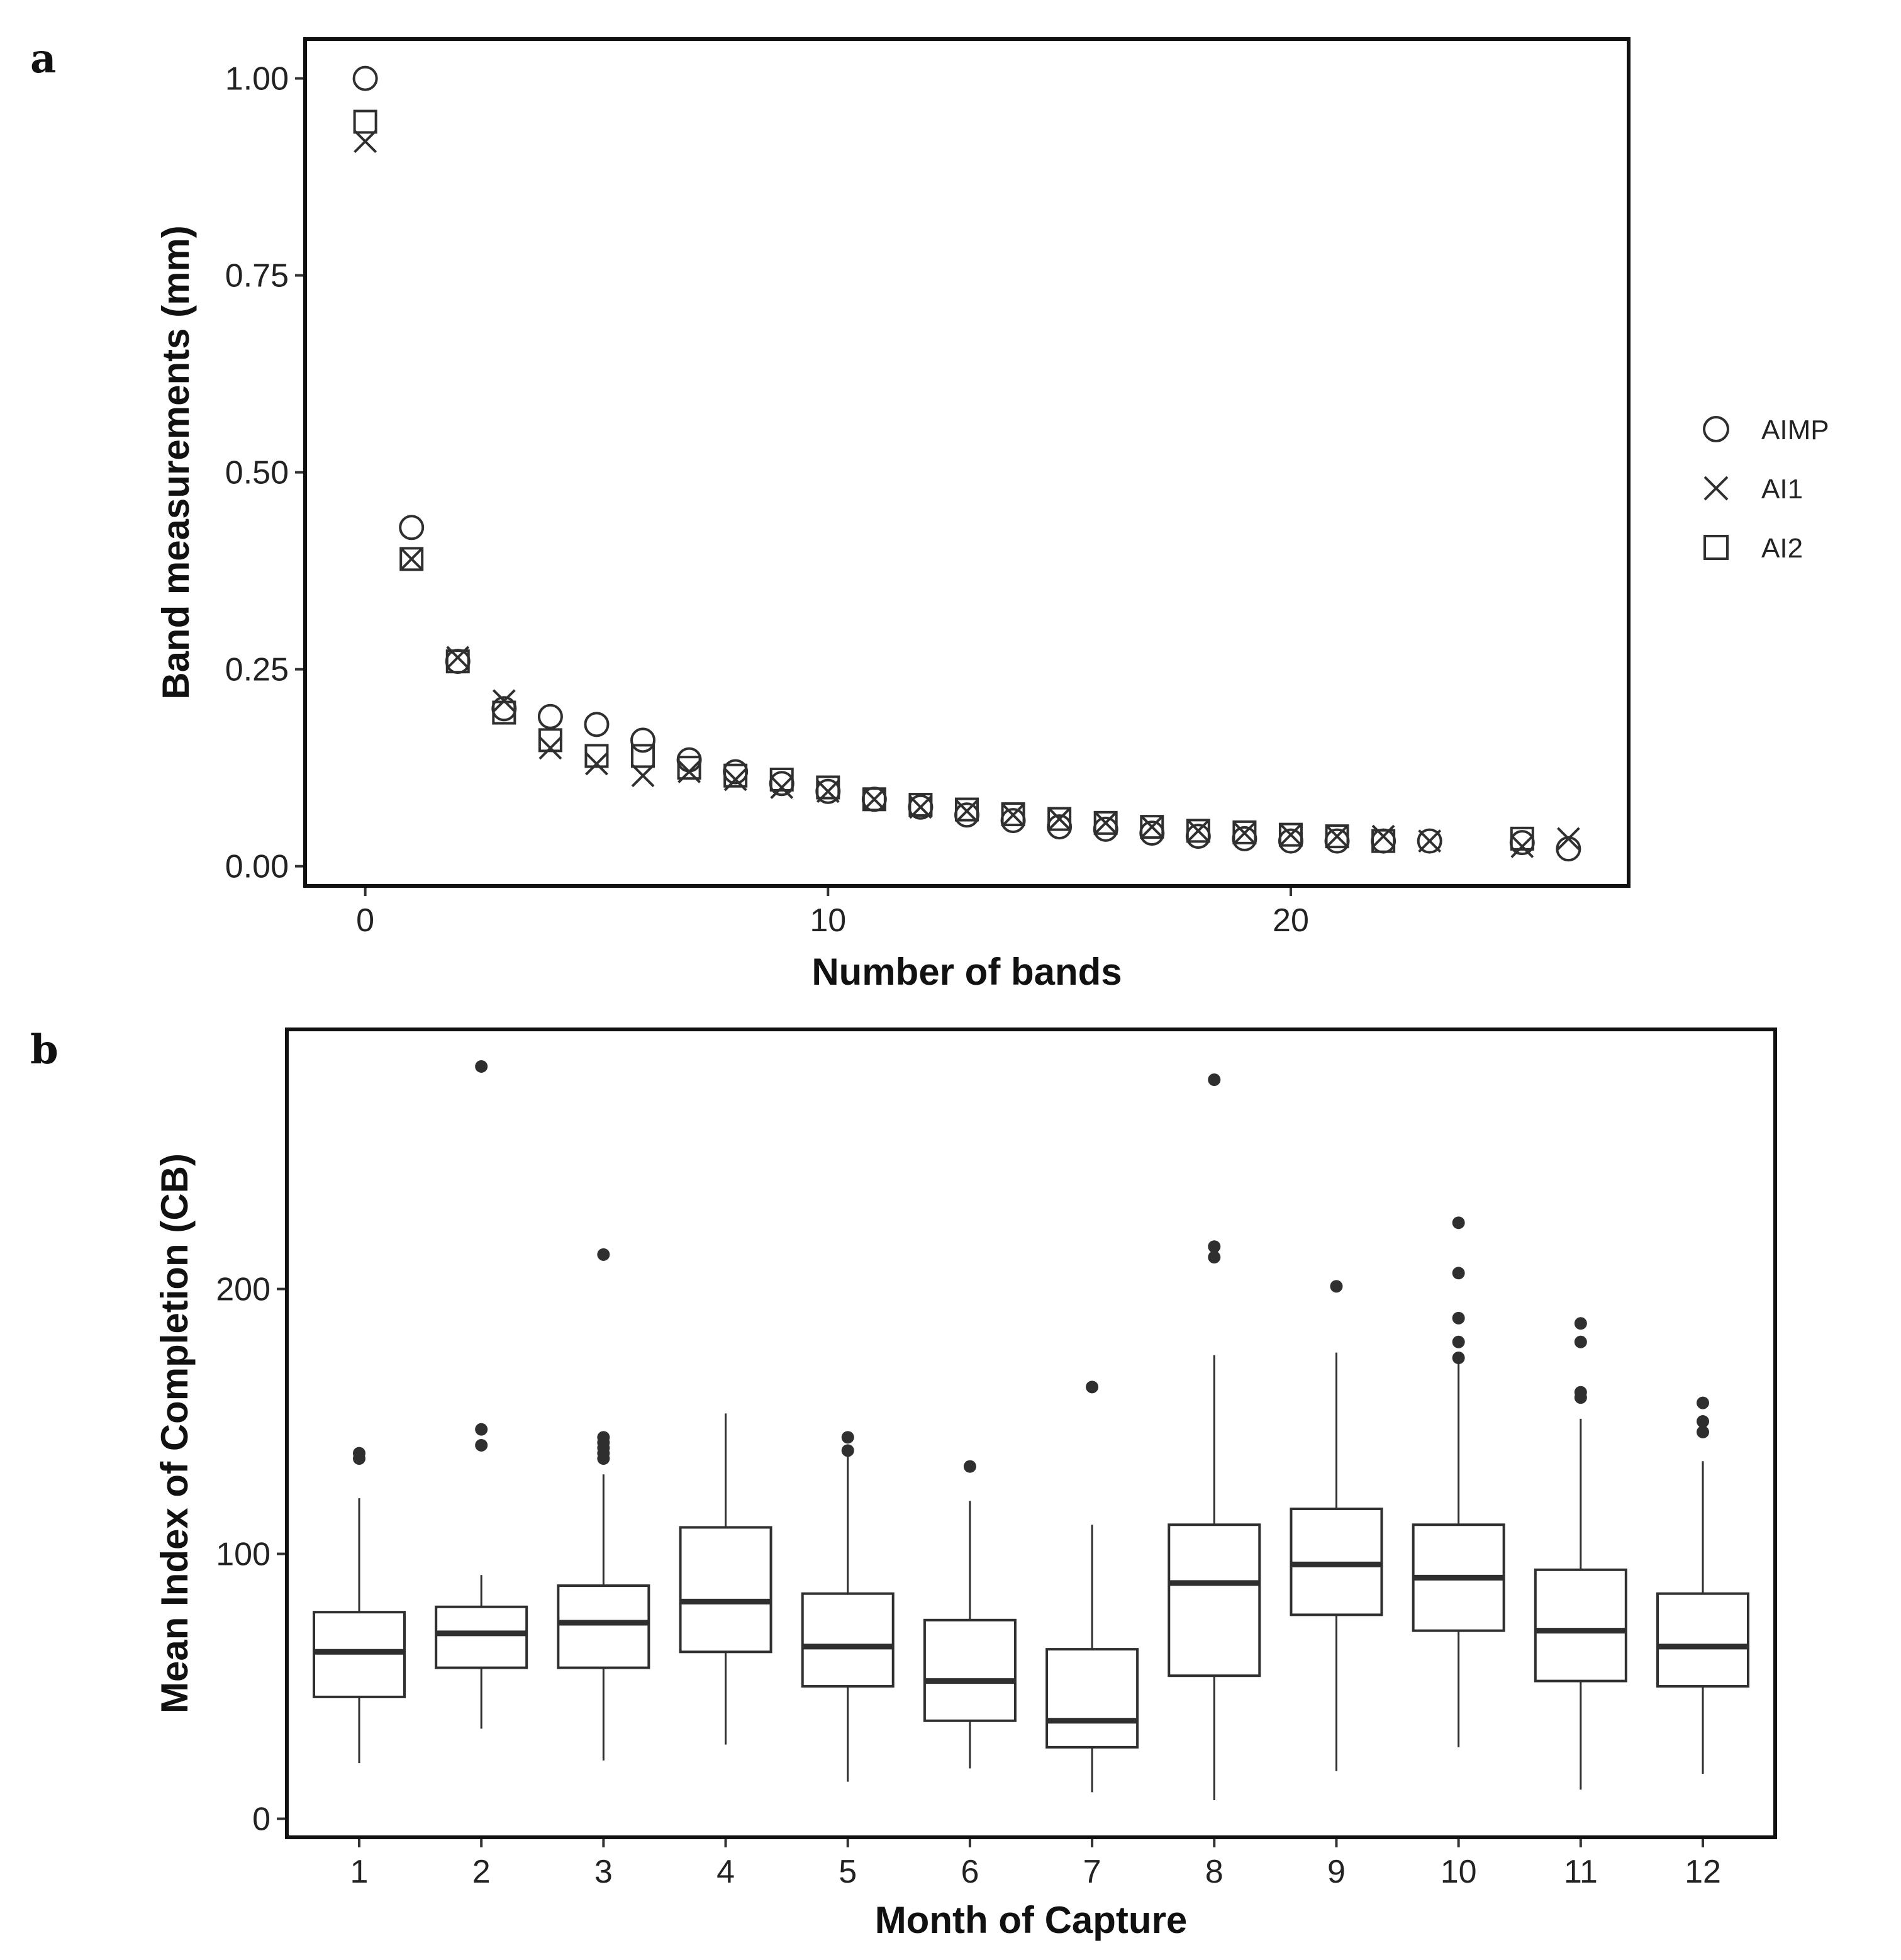  Describe the element at coordinates (365, 920) in the screenshot. I see `panel-a-x-tick-label-0: 0` at that location.